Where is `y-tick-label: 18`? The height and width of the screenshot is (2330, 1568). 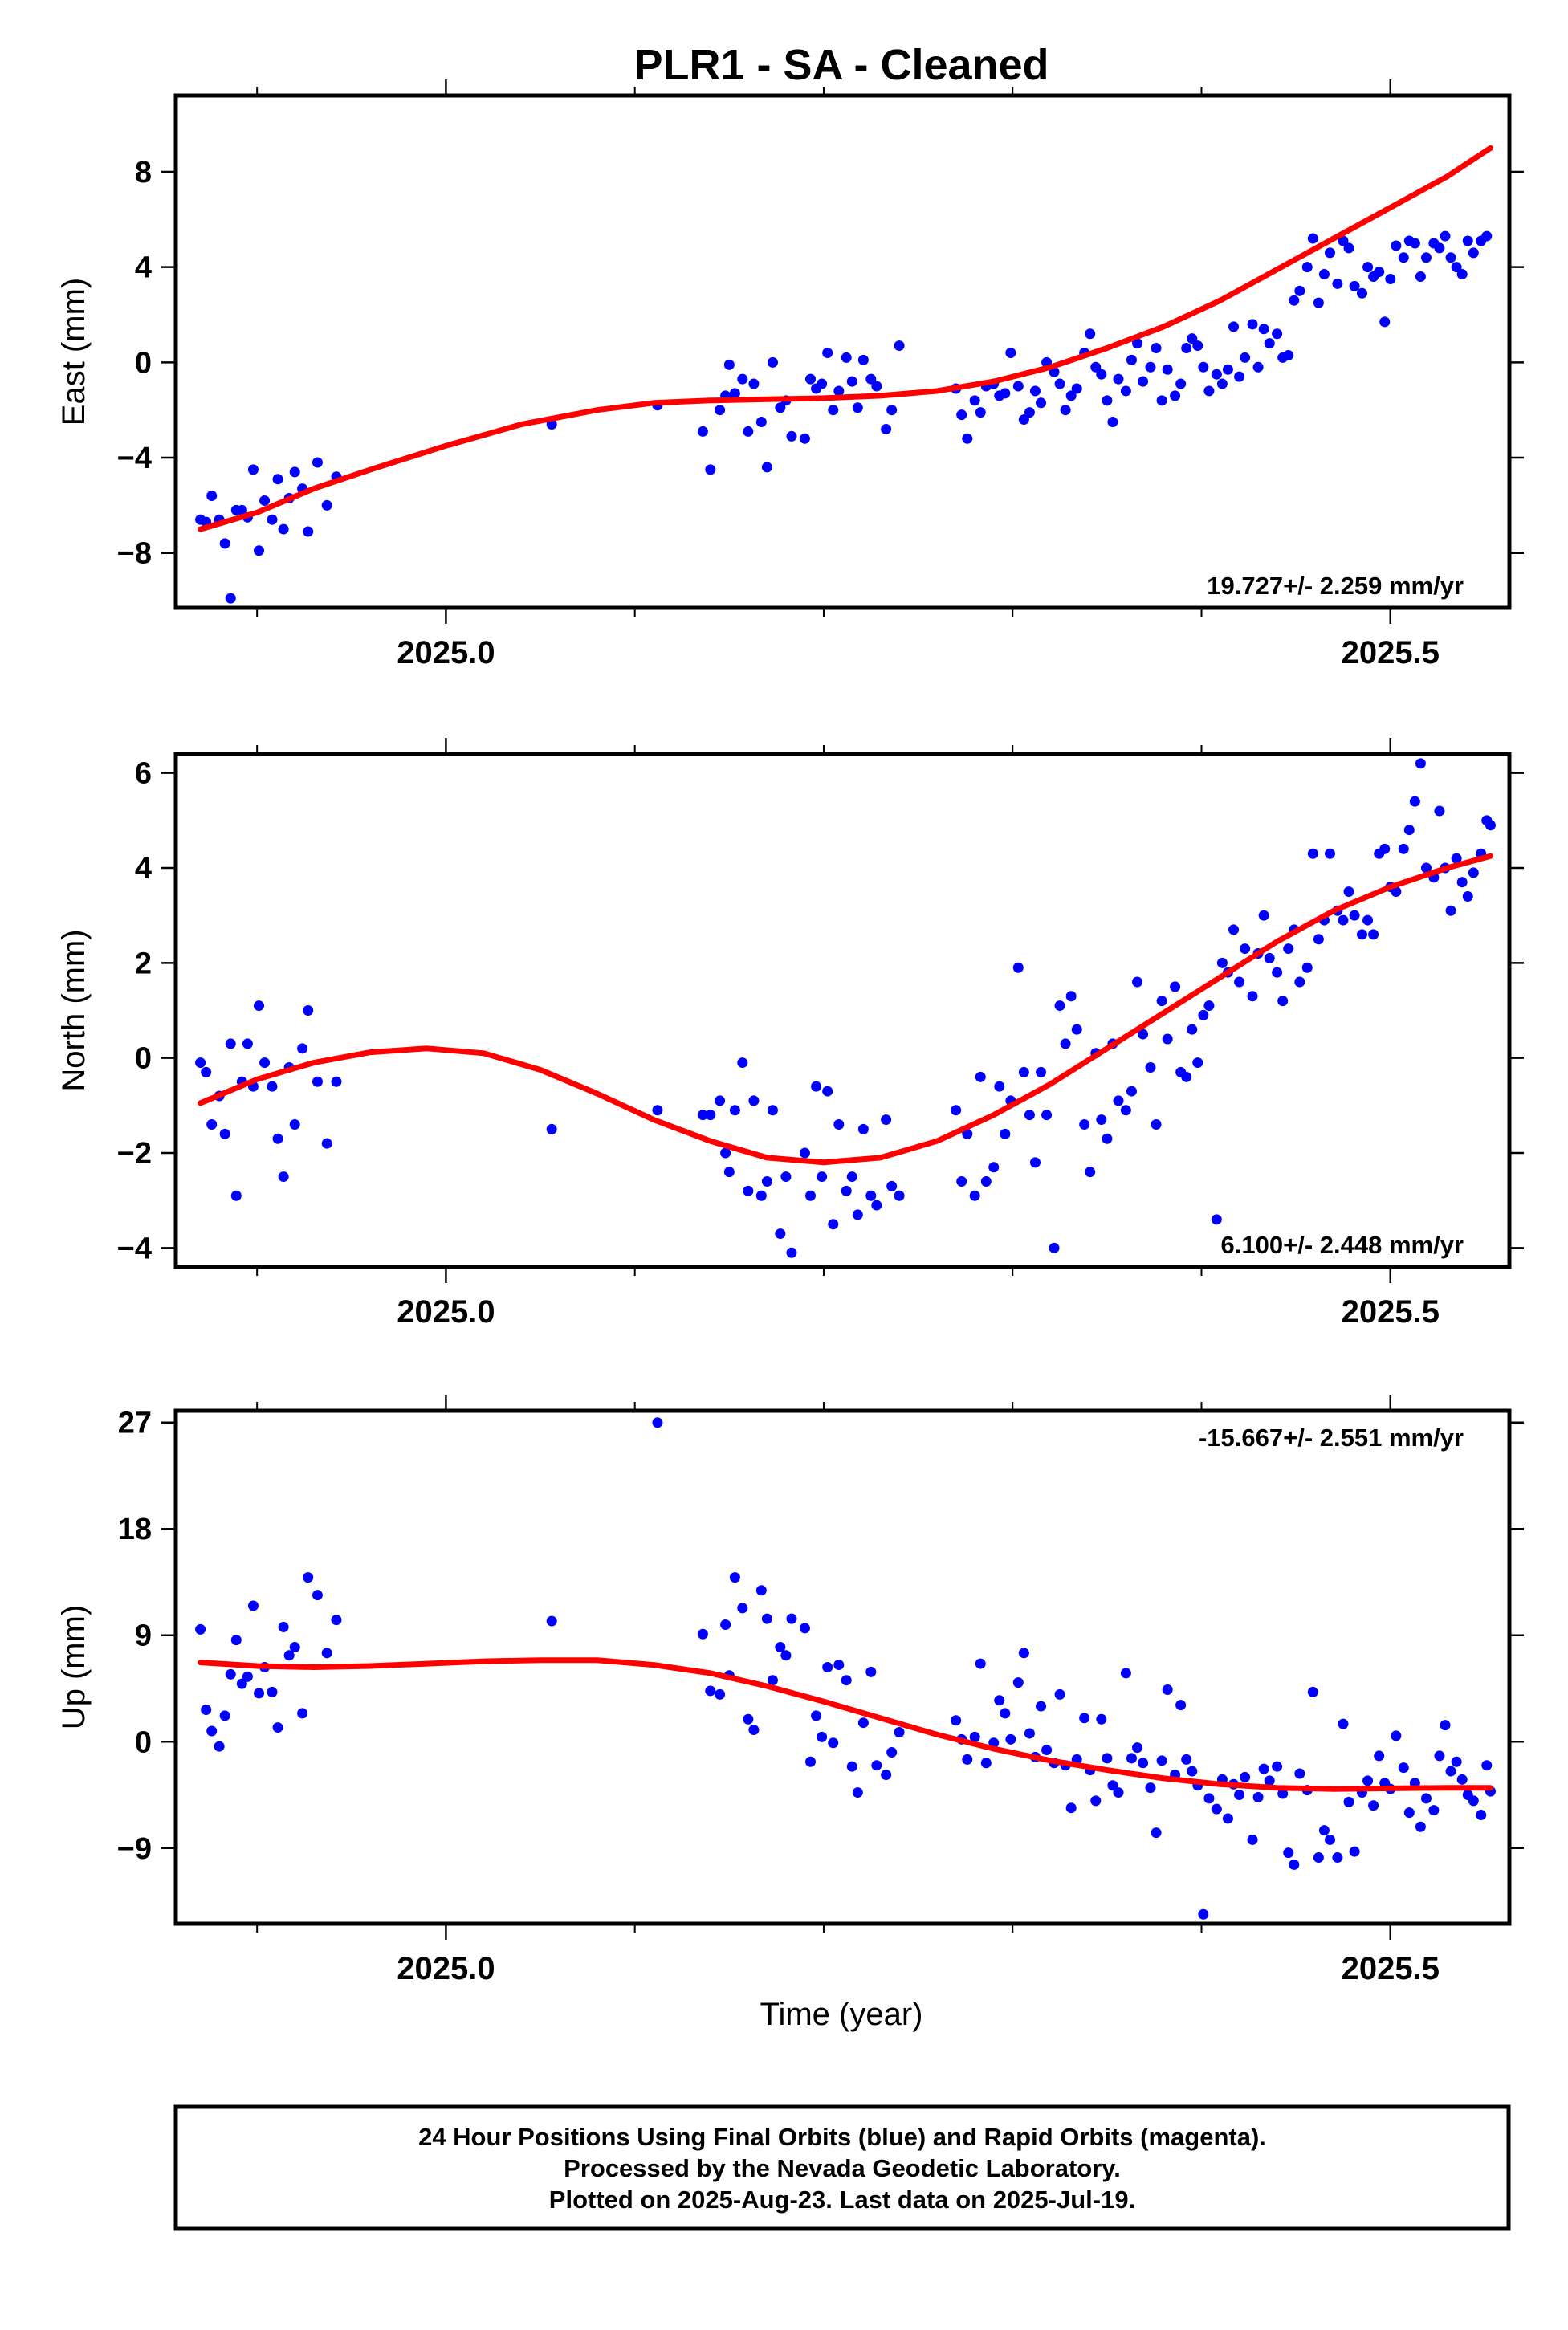
y-tick-label: 18 is located at coordinates (135, 1529).